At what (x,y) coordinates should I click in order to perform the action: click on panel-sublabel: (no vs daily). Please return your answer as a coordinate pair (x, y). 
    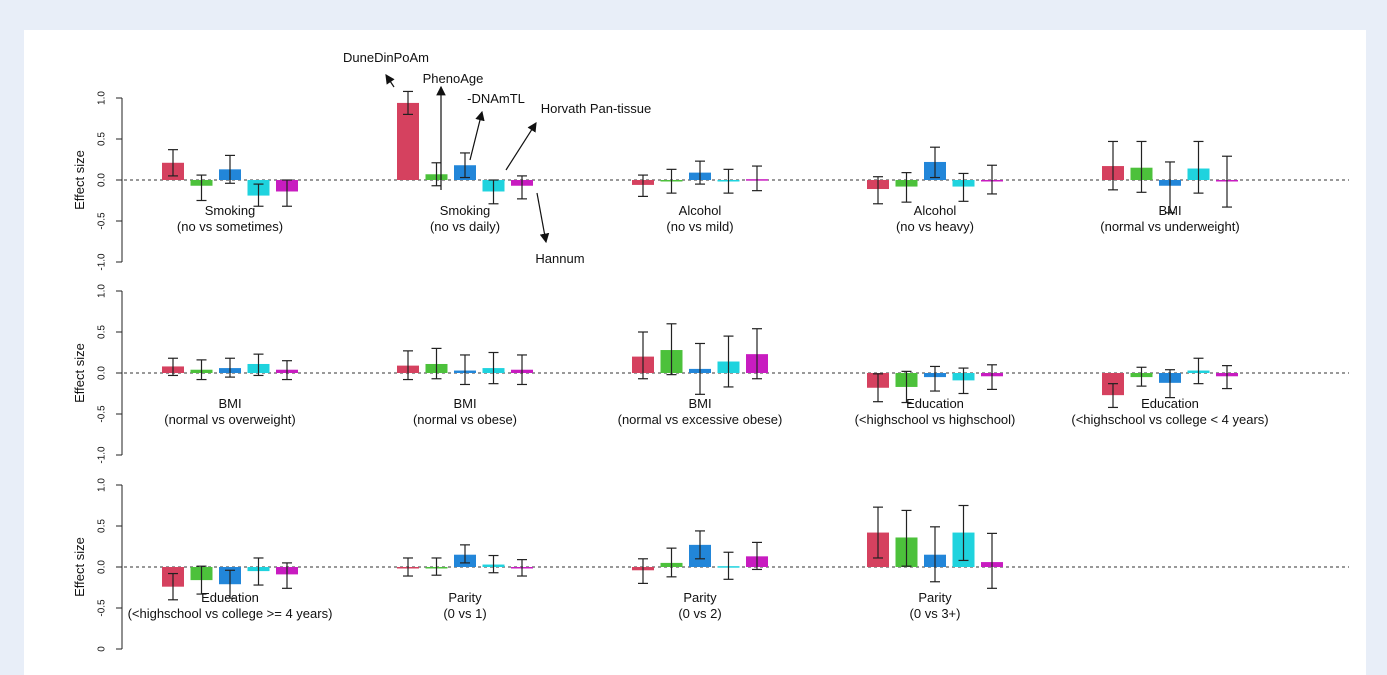
    Looking at the image, I should click on (465, 226).